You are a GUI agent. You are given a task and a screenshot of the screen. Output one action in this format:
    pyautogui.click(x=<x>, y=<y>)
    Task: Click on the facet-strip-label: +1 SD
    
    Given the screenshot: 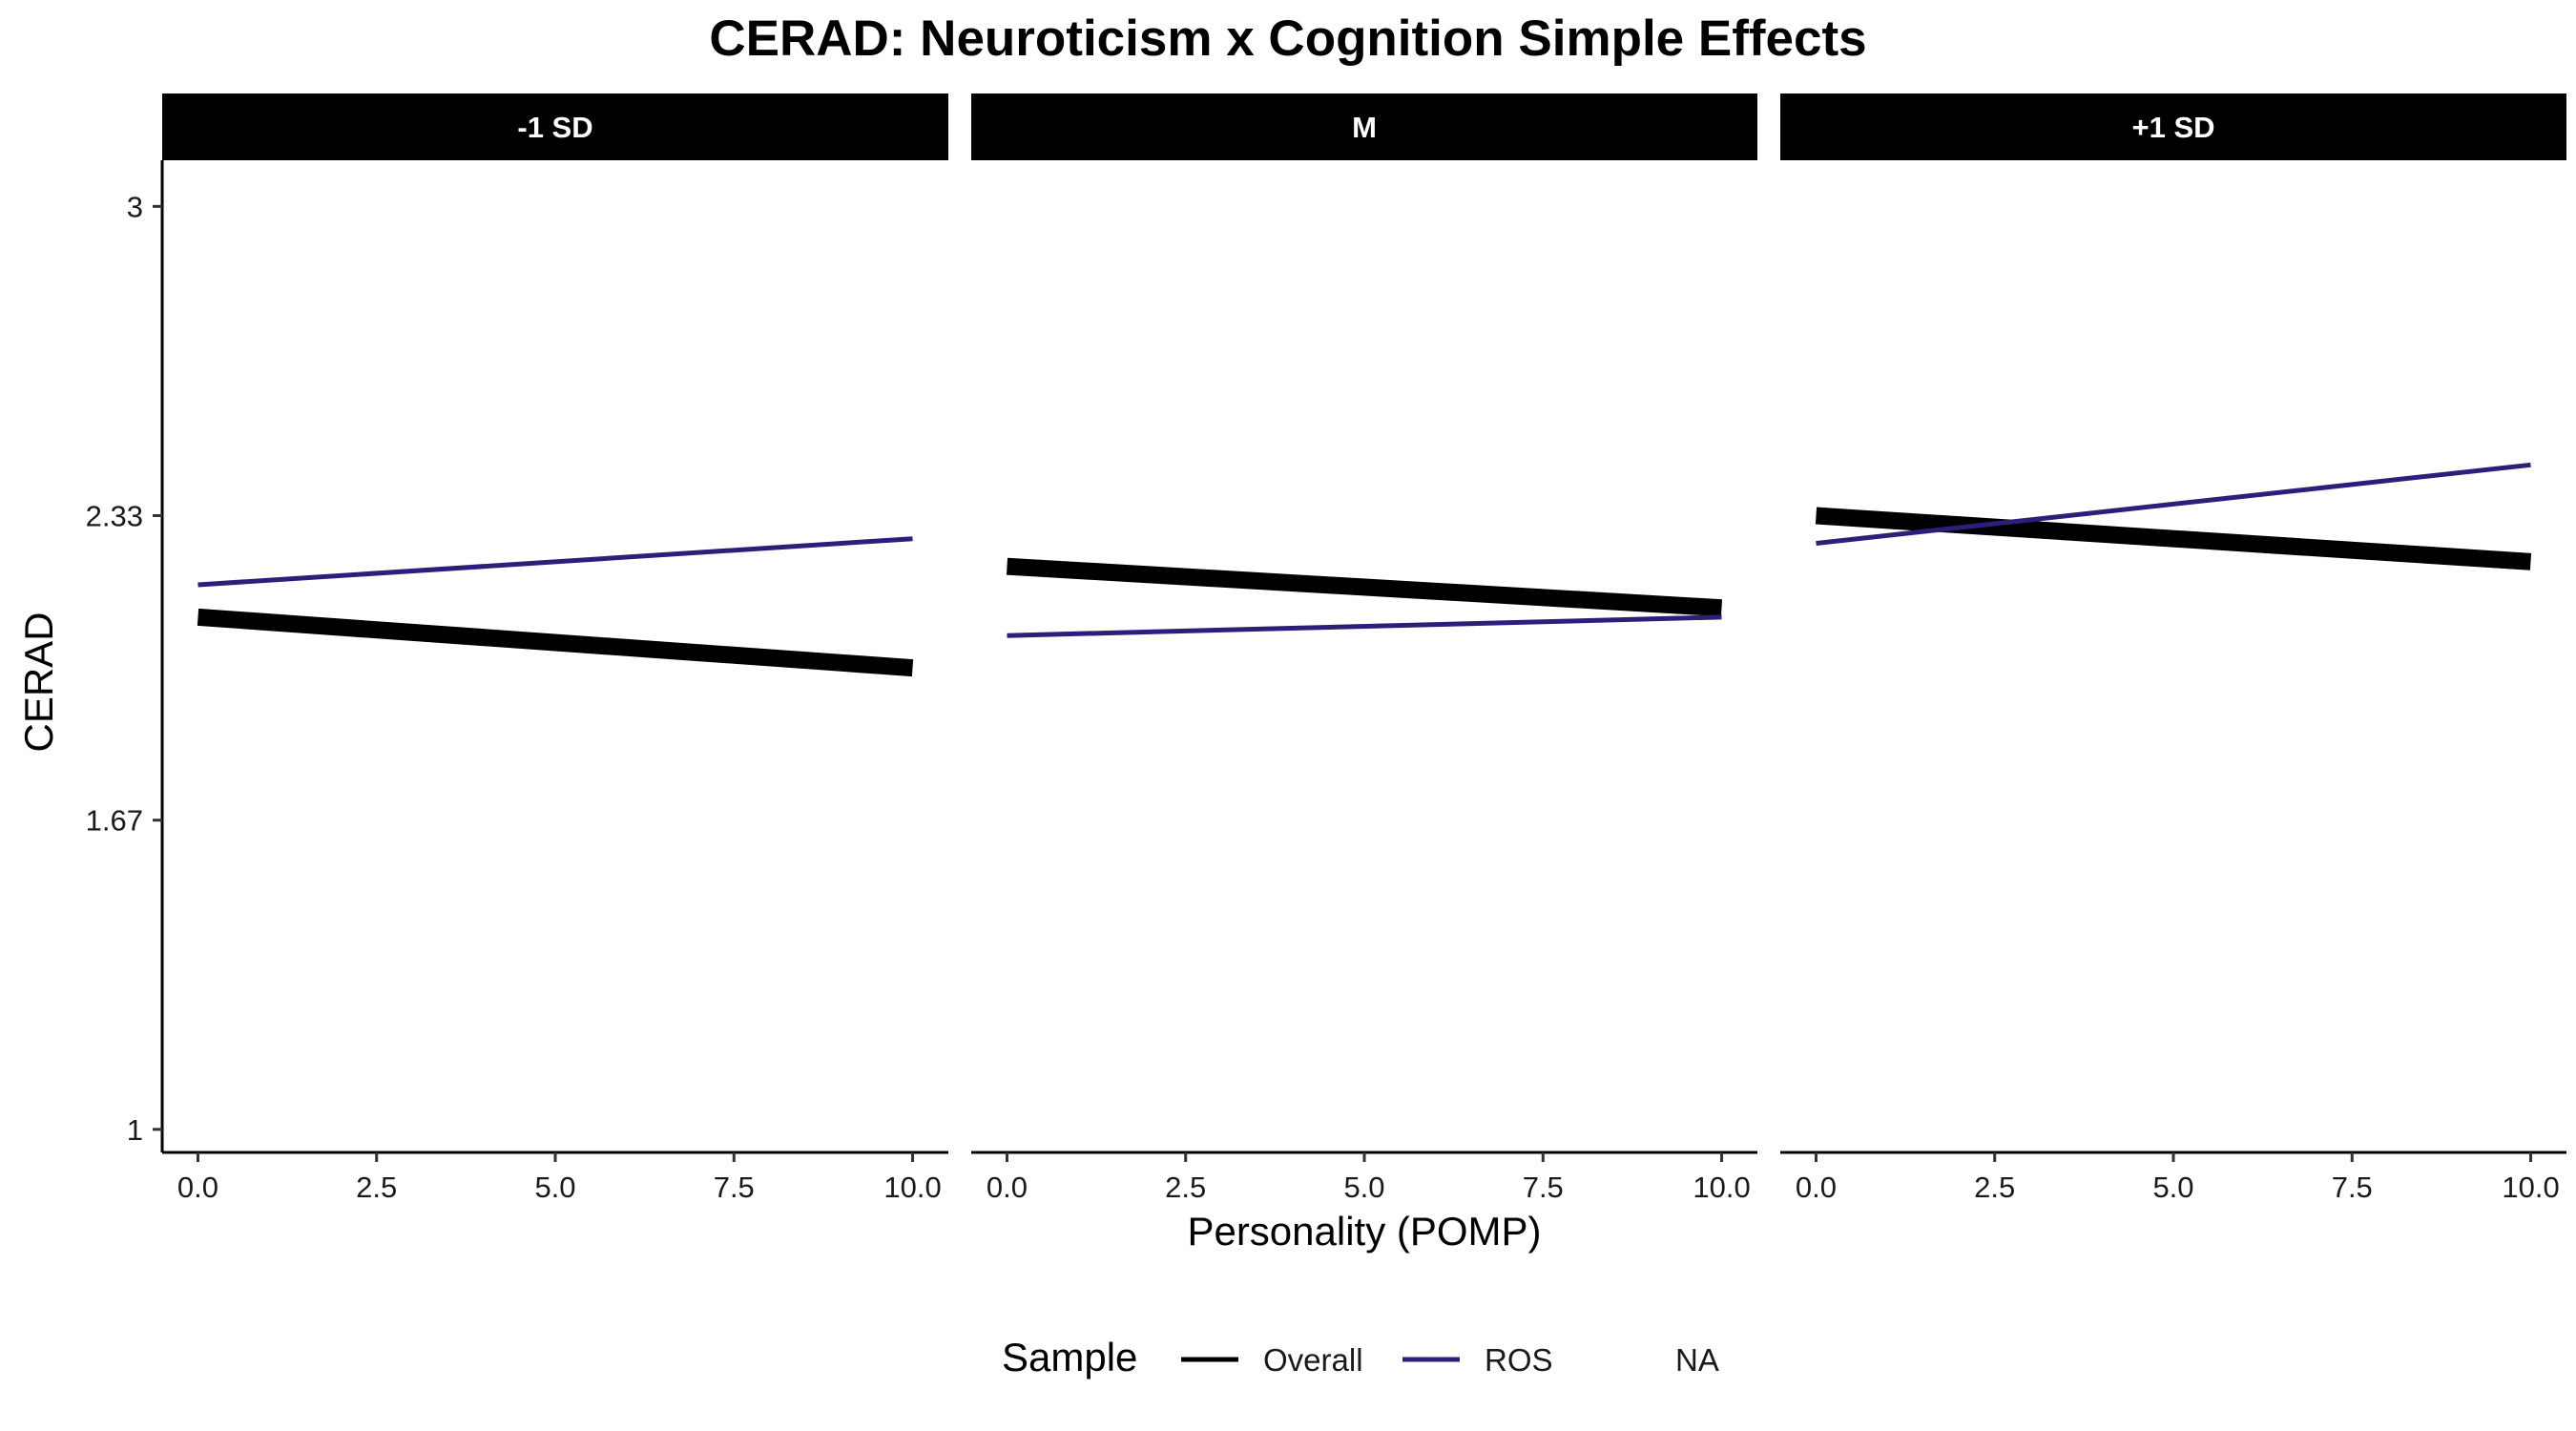 What is the action you would take?
    pyautogui.click(x=2172, y=127)
    